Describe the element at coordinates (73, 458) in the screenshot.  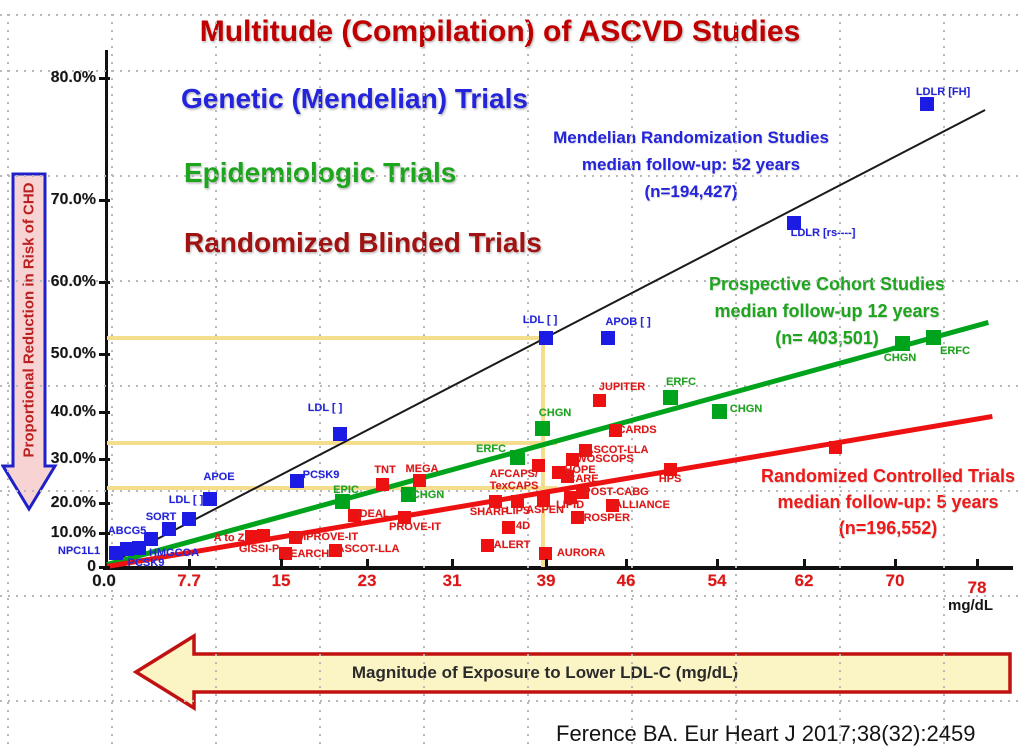
I see `y-tick-label: 30.0%` at that location.